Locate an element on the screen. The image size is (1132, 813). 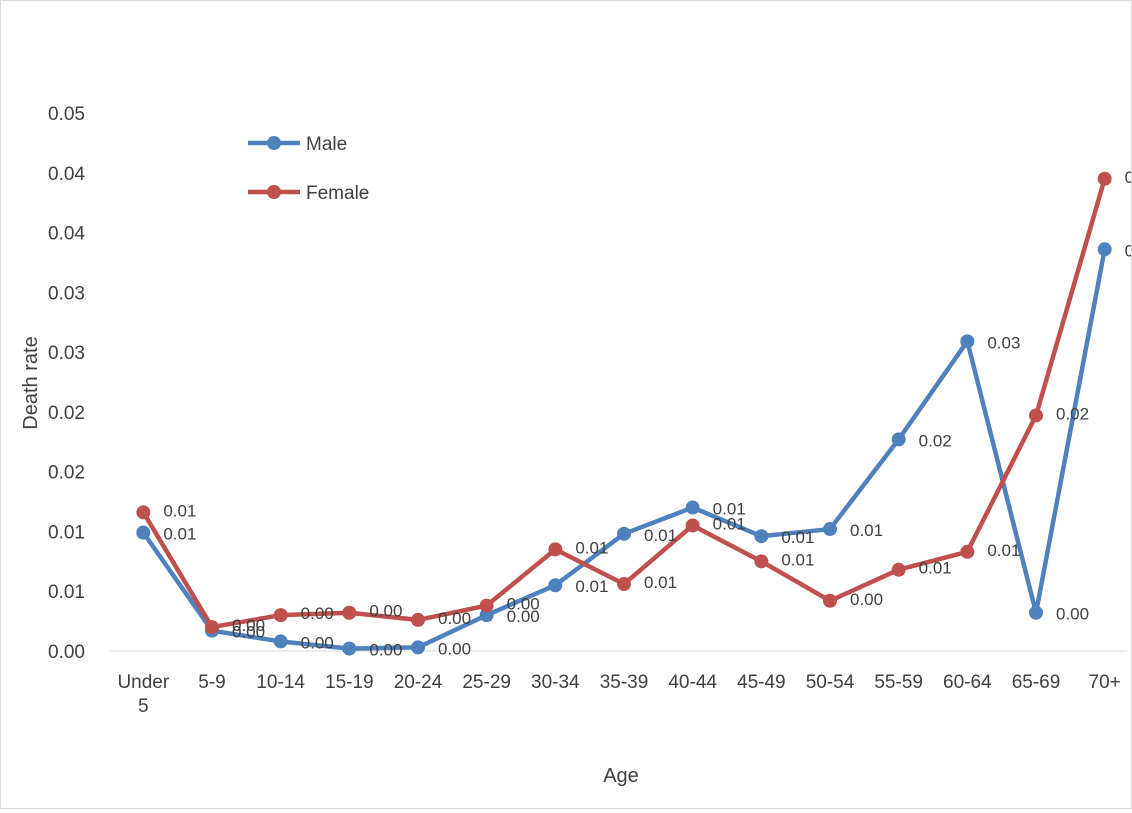
x-tick-label: 20-24 is located at coordinates (418, 682).